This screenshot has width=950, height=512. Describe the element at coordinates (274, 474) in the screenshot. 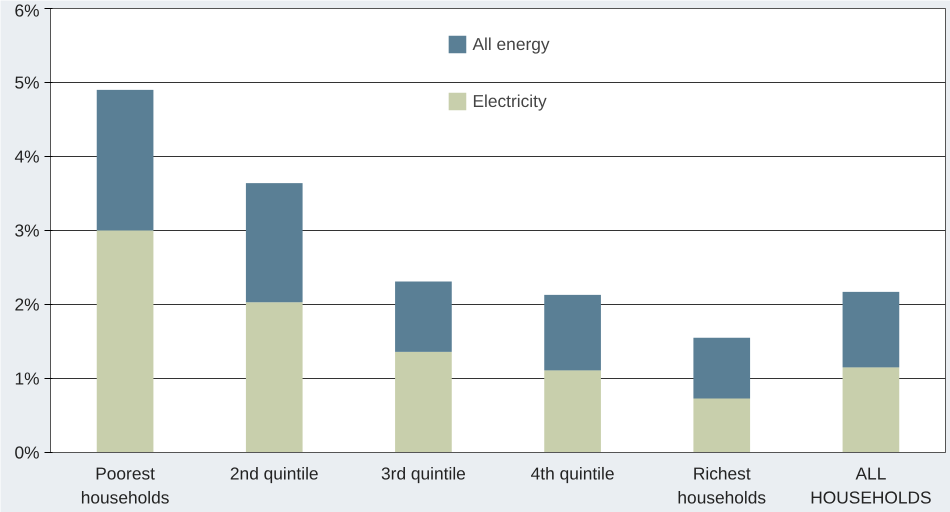

I see `x-tick-label: 2nd quintile` at that location.